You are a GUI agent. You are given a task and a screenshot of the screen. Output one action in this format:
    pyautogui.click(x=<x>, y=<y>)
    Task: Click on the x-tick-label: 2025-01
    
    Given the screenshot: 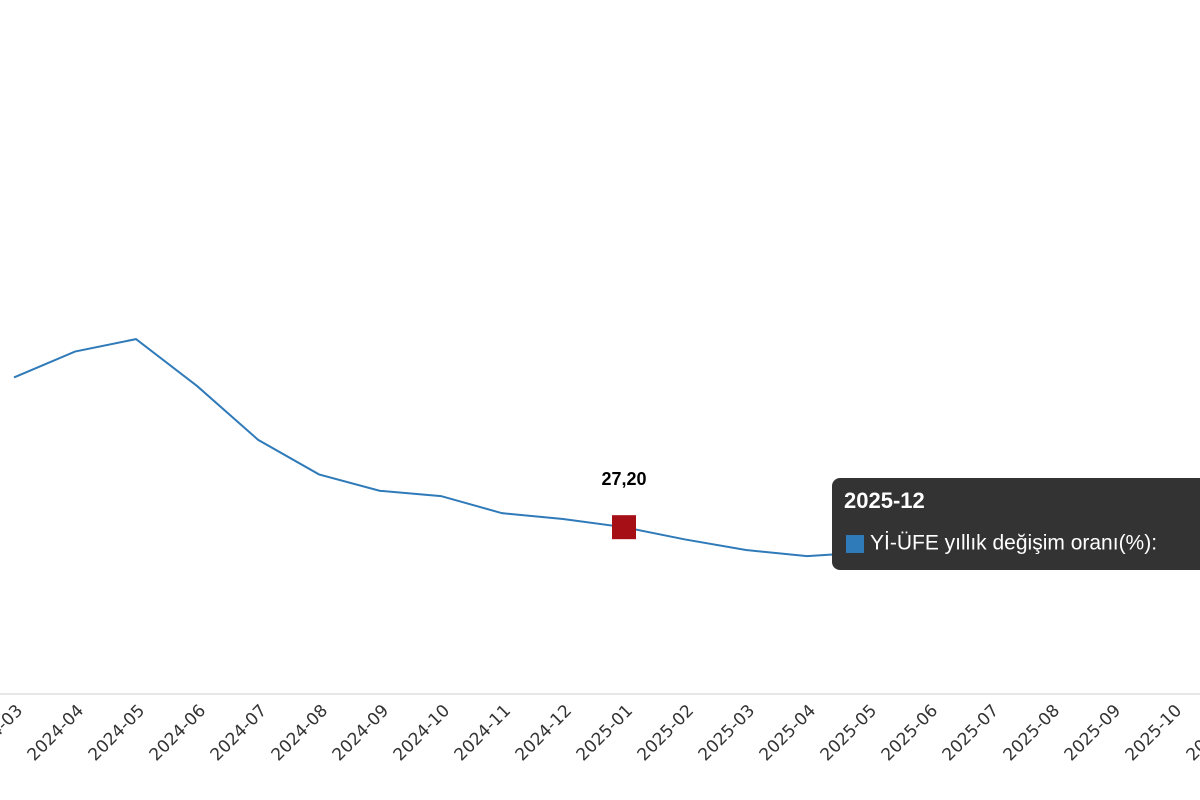 What is the action you would take?
    pyautogui.click(x=605, y=733)
    